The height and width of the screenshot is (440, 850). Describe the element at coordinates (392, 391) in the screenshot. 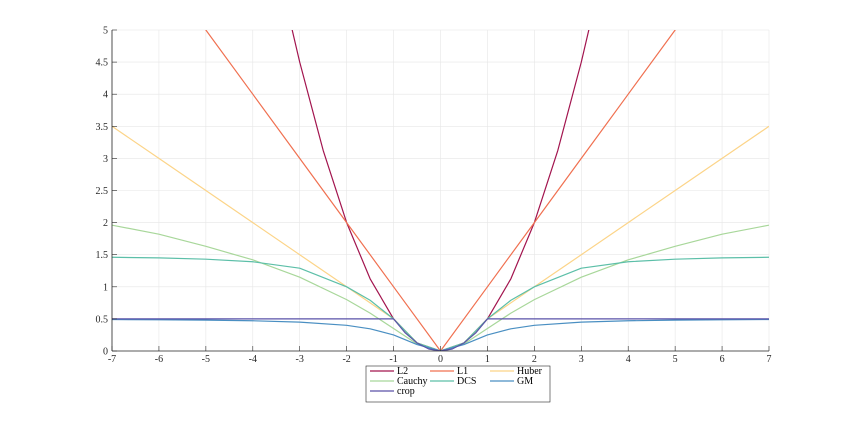

I see `legend-item-crop: crop` at that location.